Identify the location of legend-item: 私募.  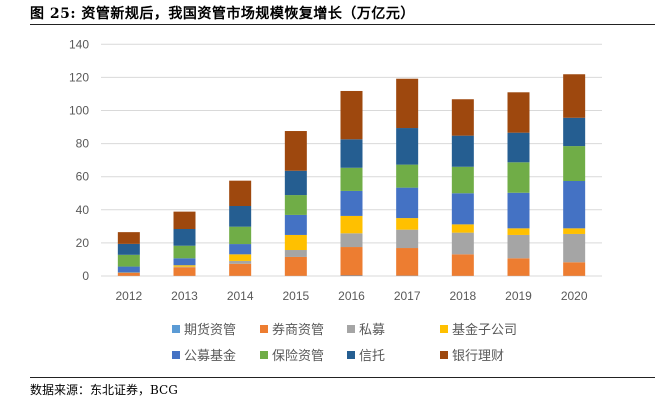
(366, 328).